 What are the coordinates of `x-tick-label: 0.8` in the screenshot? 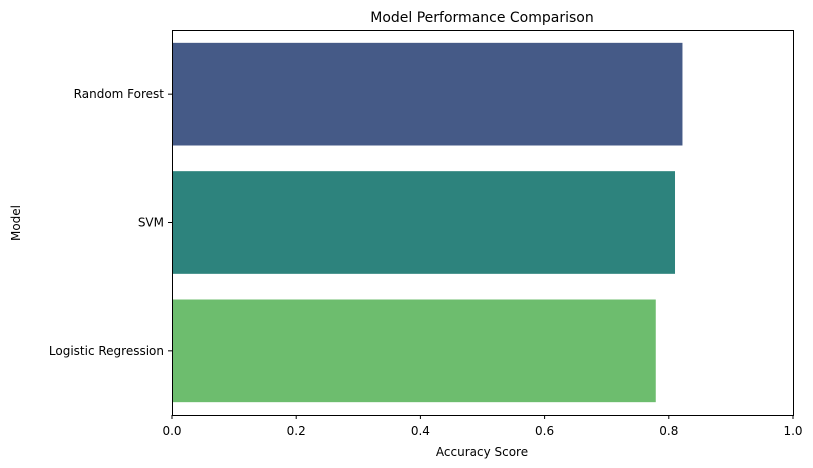 It's located at (668, 431).